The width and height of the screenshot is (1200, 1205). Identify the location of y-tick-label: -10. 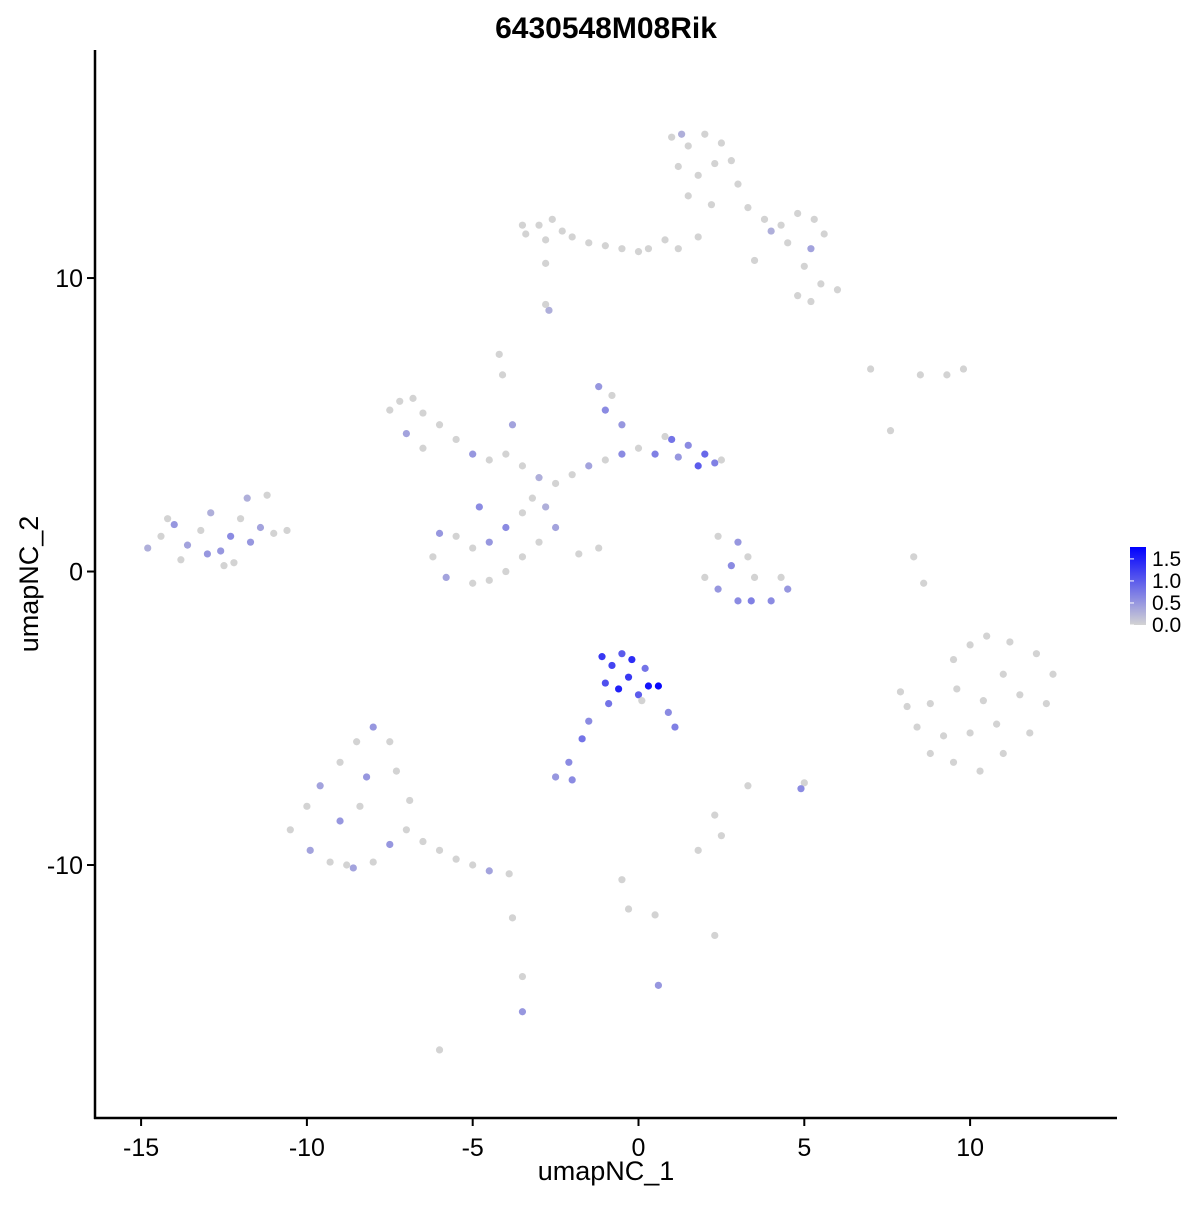
(65, 866).